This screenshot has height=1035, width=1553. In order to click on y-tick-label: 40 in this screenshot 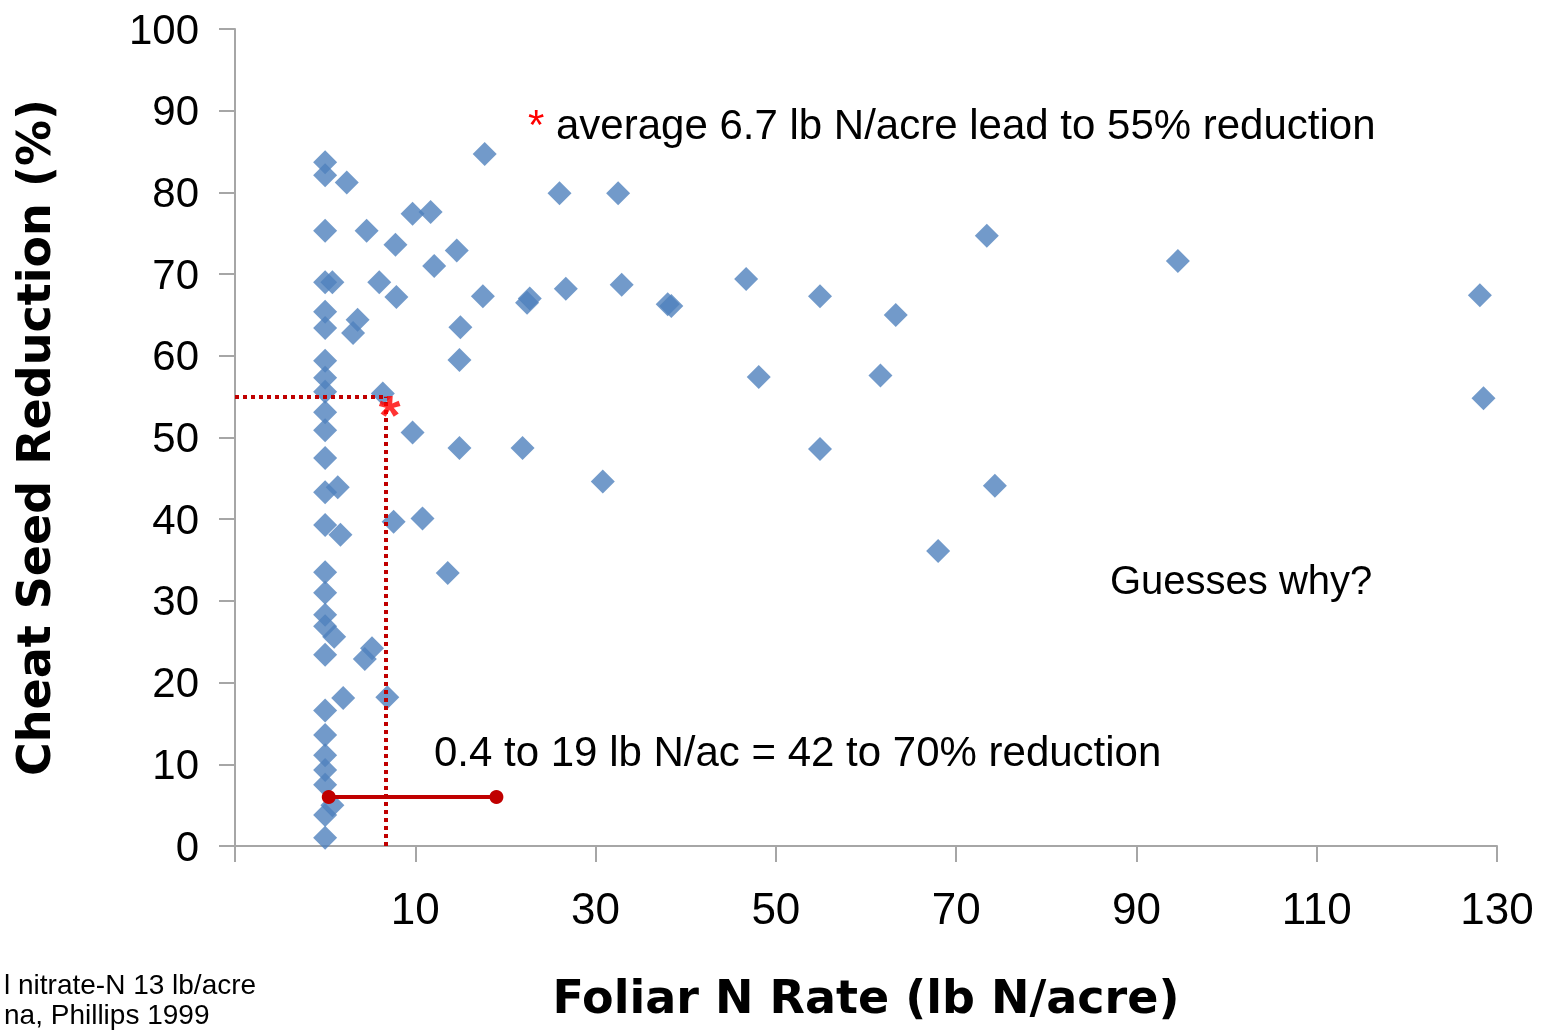, I will do `click(175, 519)`.